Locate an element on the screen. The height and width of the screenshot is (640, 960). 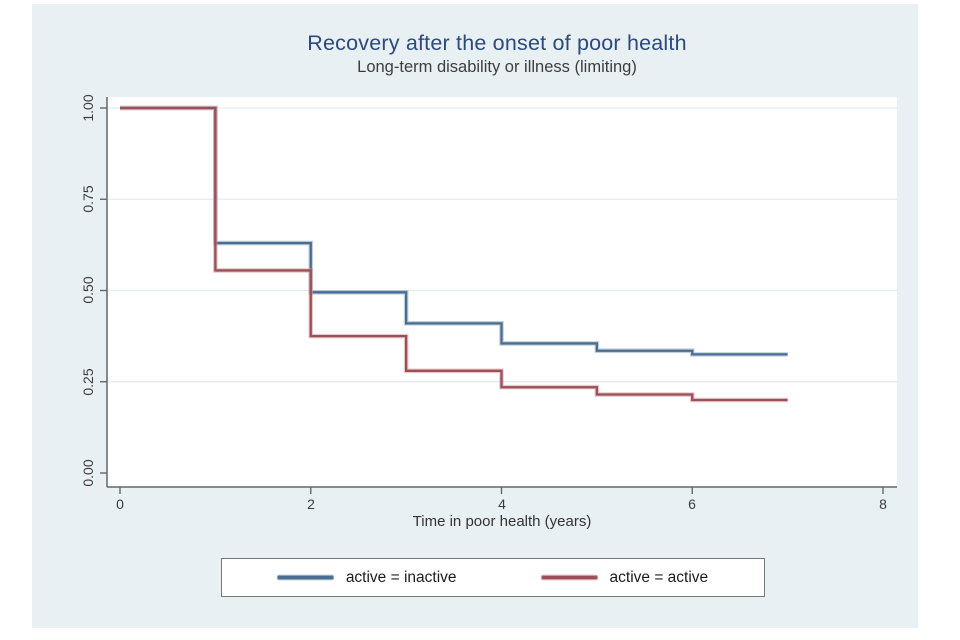
y-tick-label-0.00: 0.00 is located at coordinates (88, 473).